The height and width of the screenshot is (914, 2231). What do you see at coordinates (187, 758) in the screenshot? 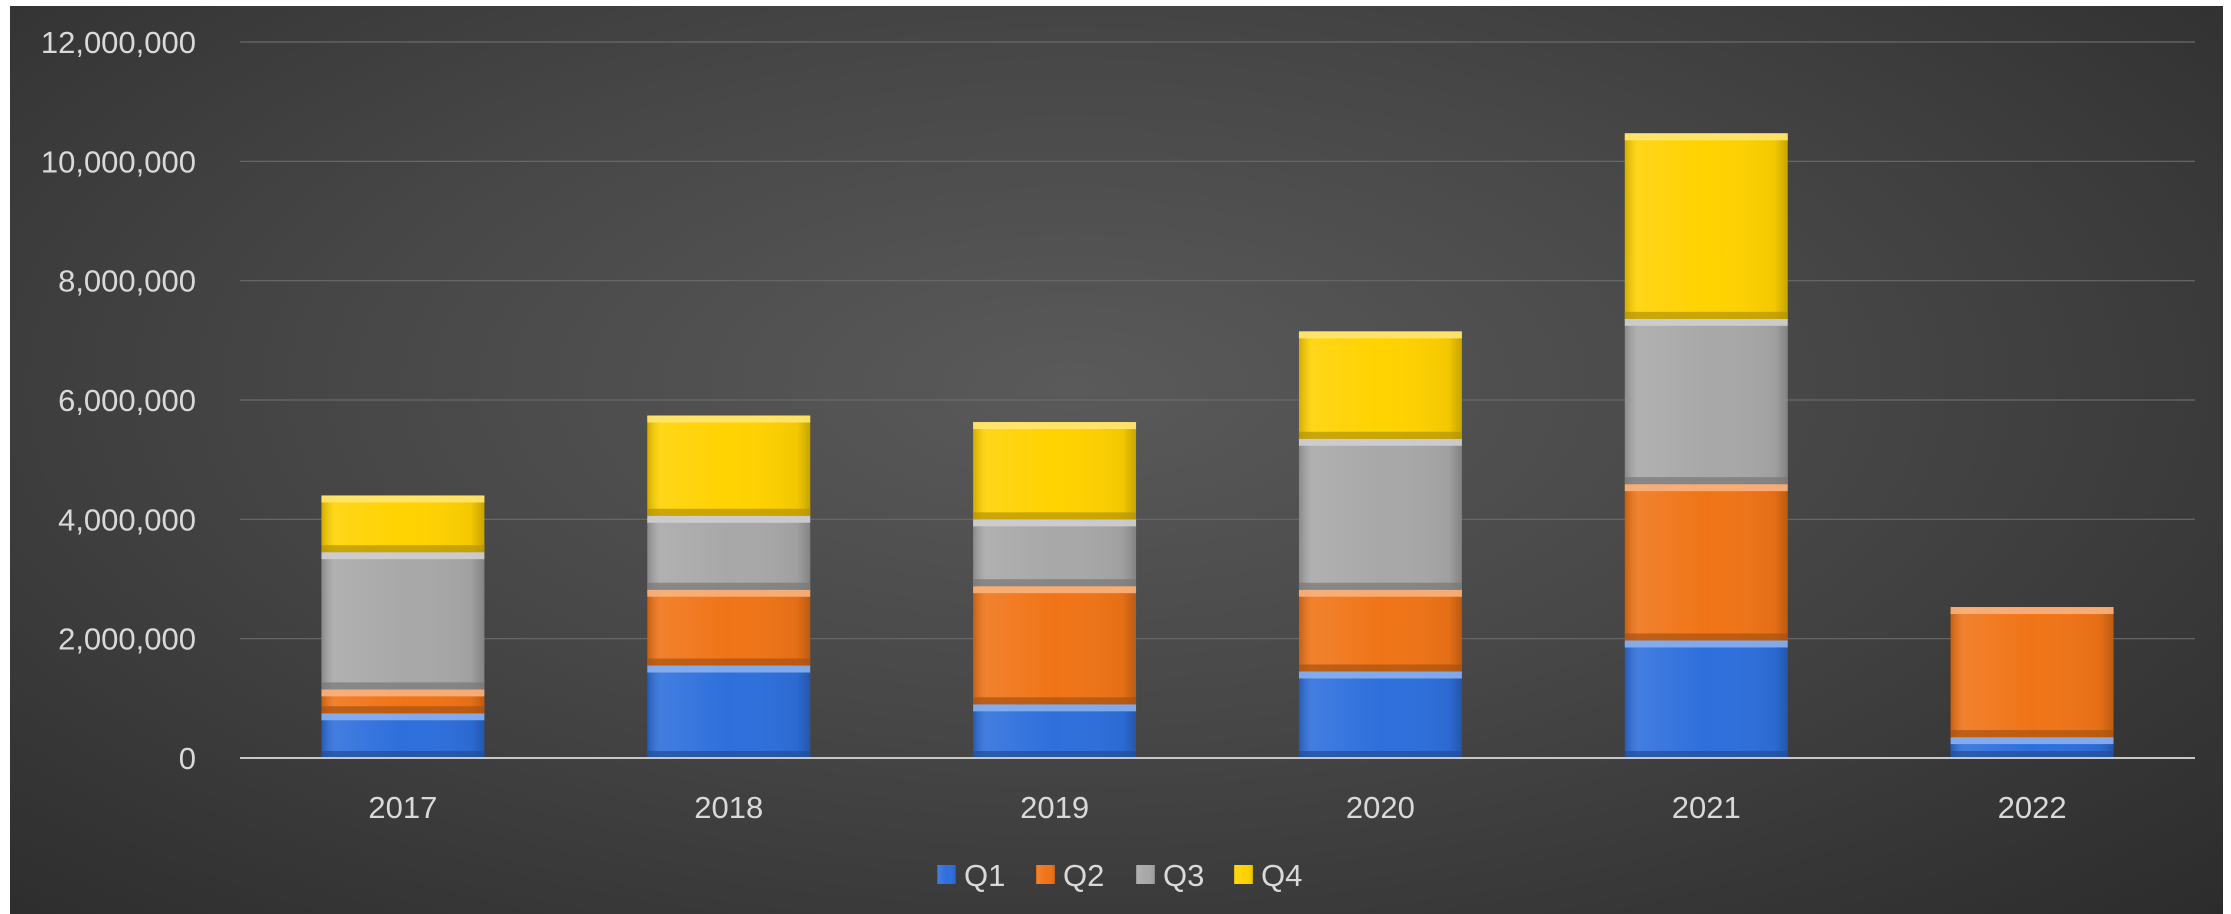
I see `y-tick-label: 0` at bounding box center [187, 758].